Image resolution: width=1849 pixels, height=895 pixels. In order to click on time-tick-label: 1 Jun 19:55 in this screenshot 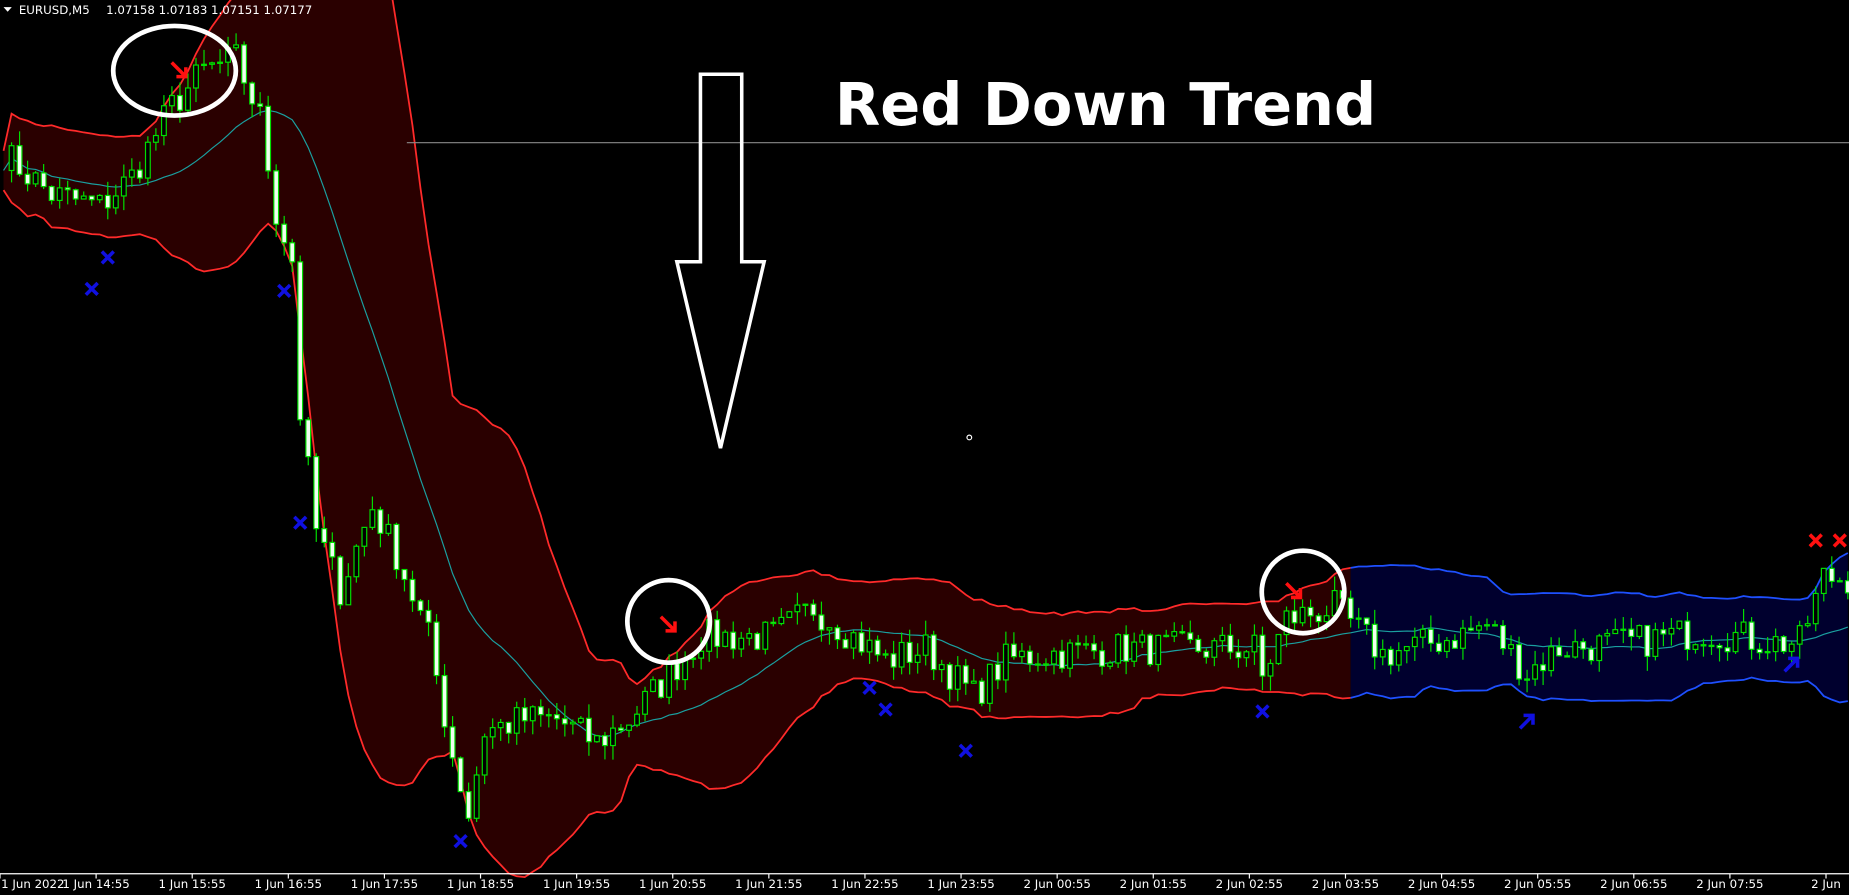, I will do `click(576, 884)`.